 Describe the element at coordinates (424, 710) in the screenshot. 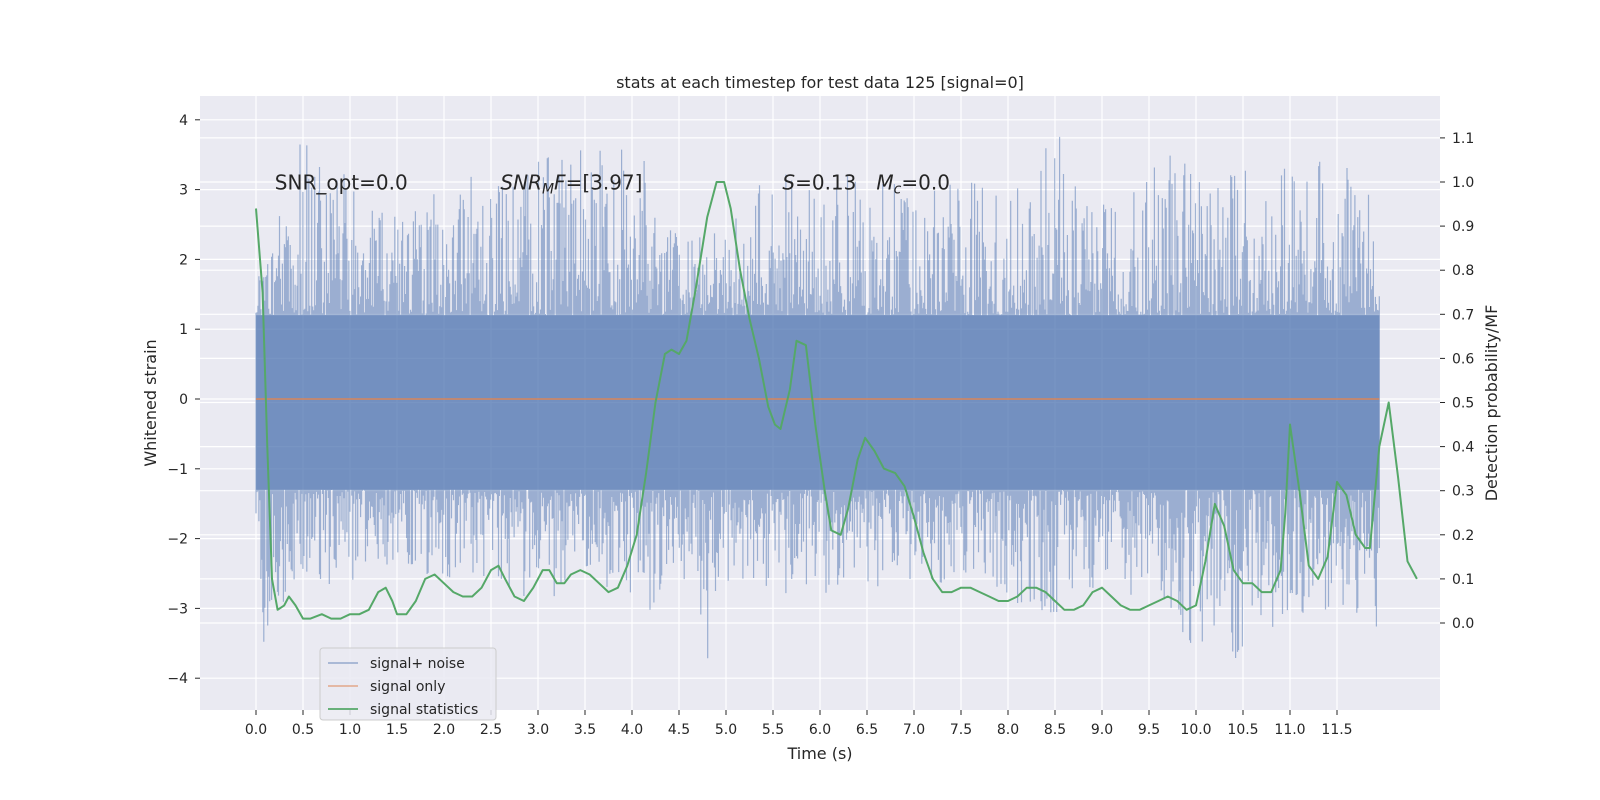

I see `legend-label-signal-statistics: signal statistics` at that location.